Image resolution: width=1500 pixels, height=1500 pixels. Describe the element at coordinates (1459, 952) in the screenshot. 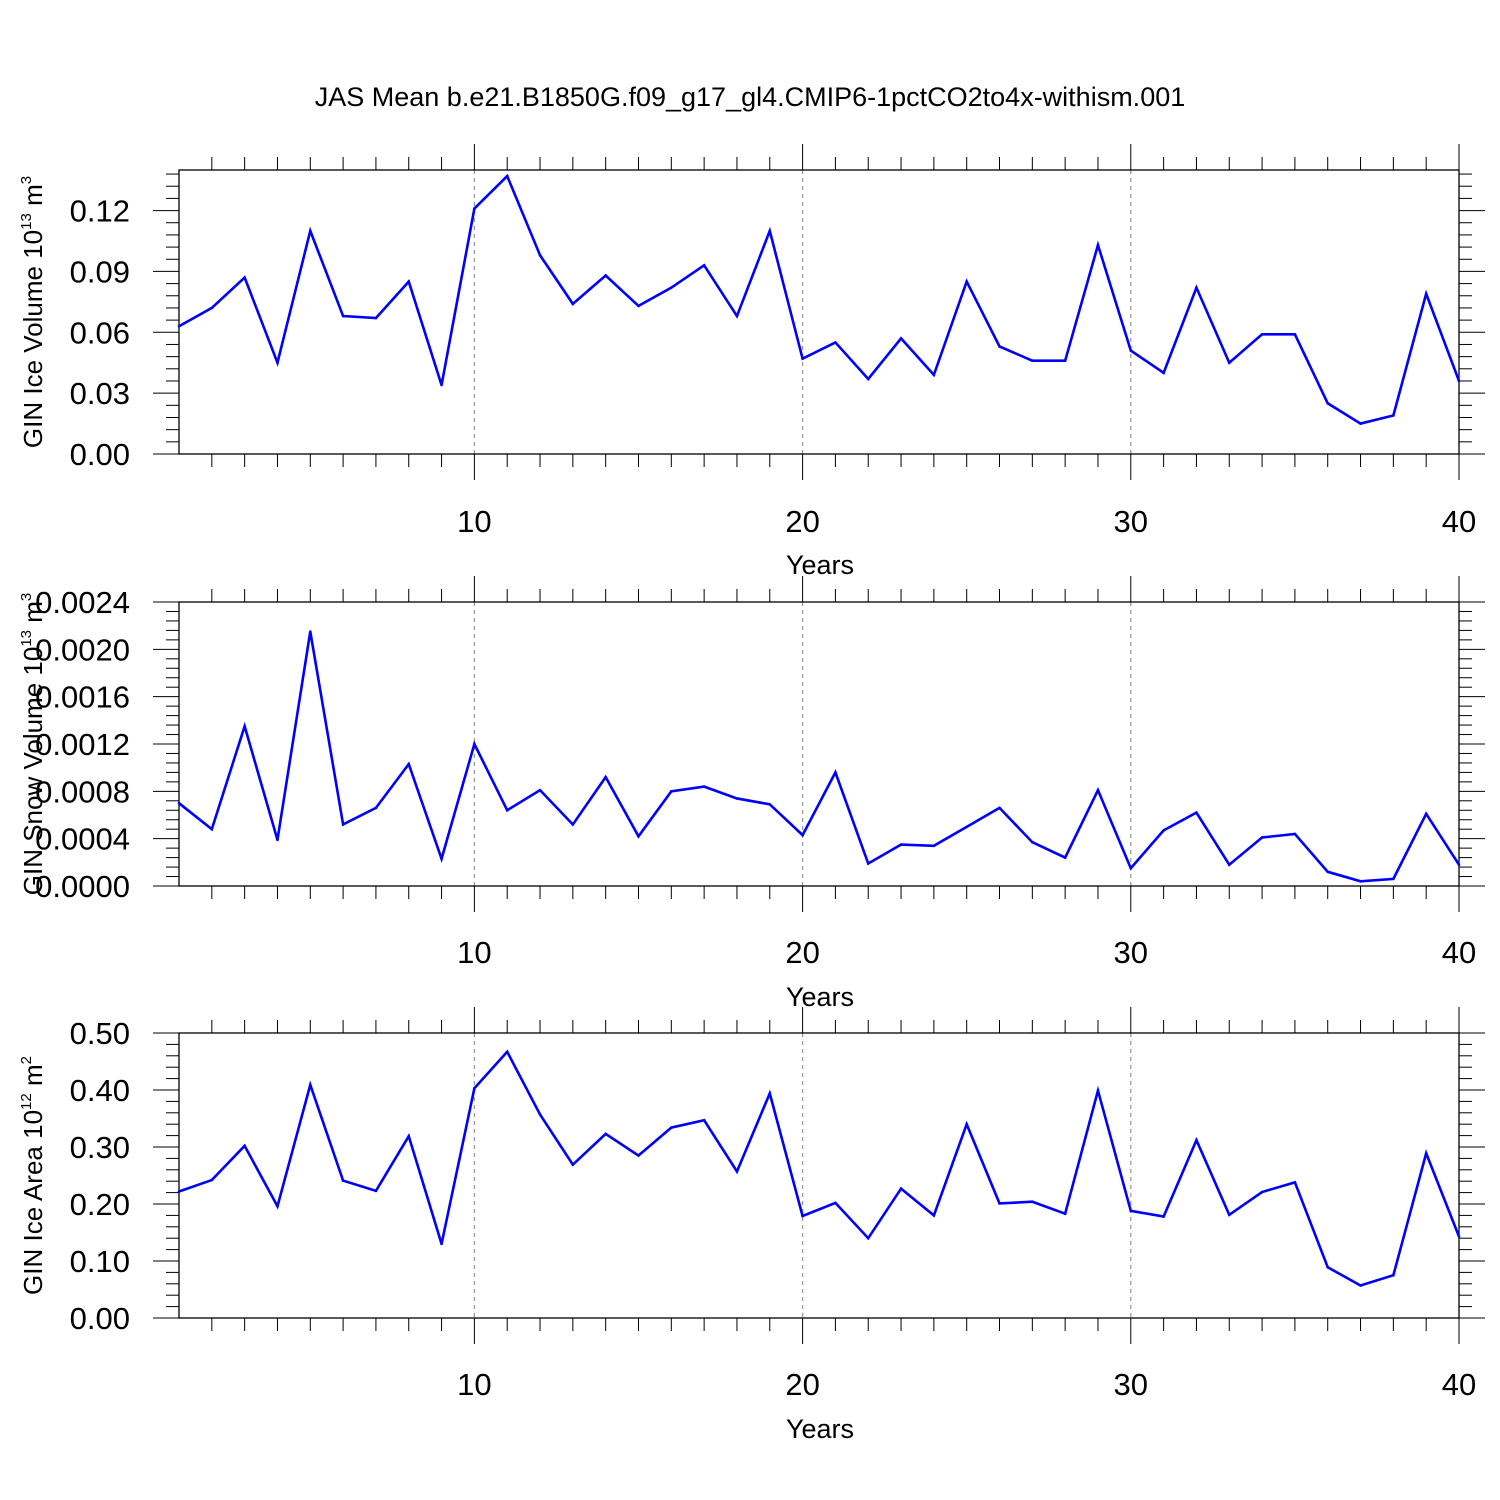

I see `x-tick-label: 40` at that location.